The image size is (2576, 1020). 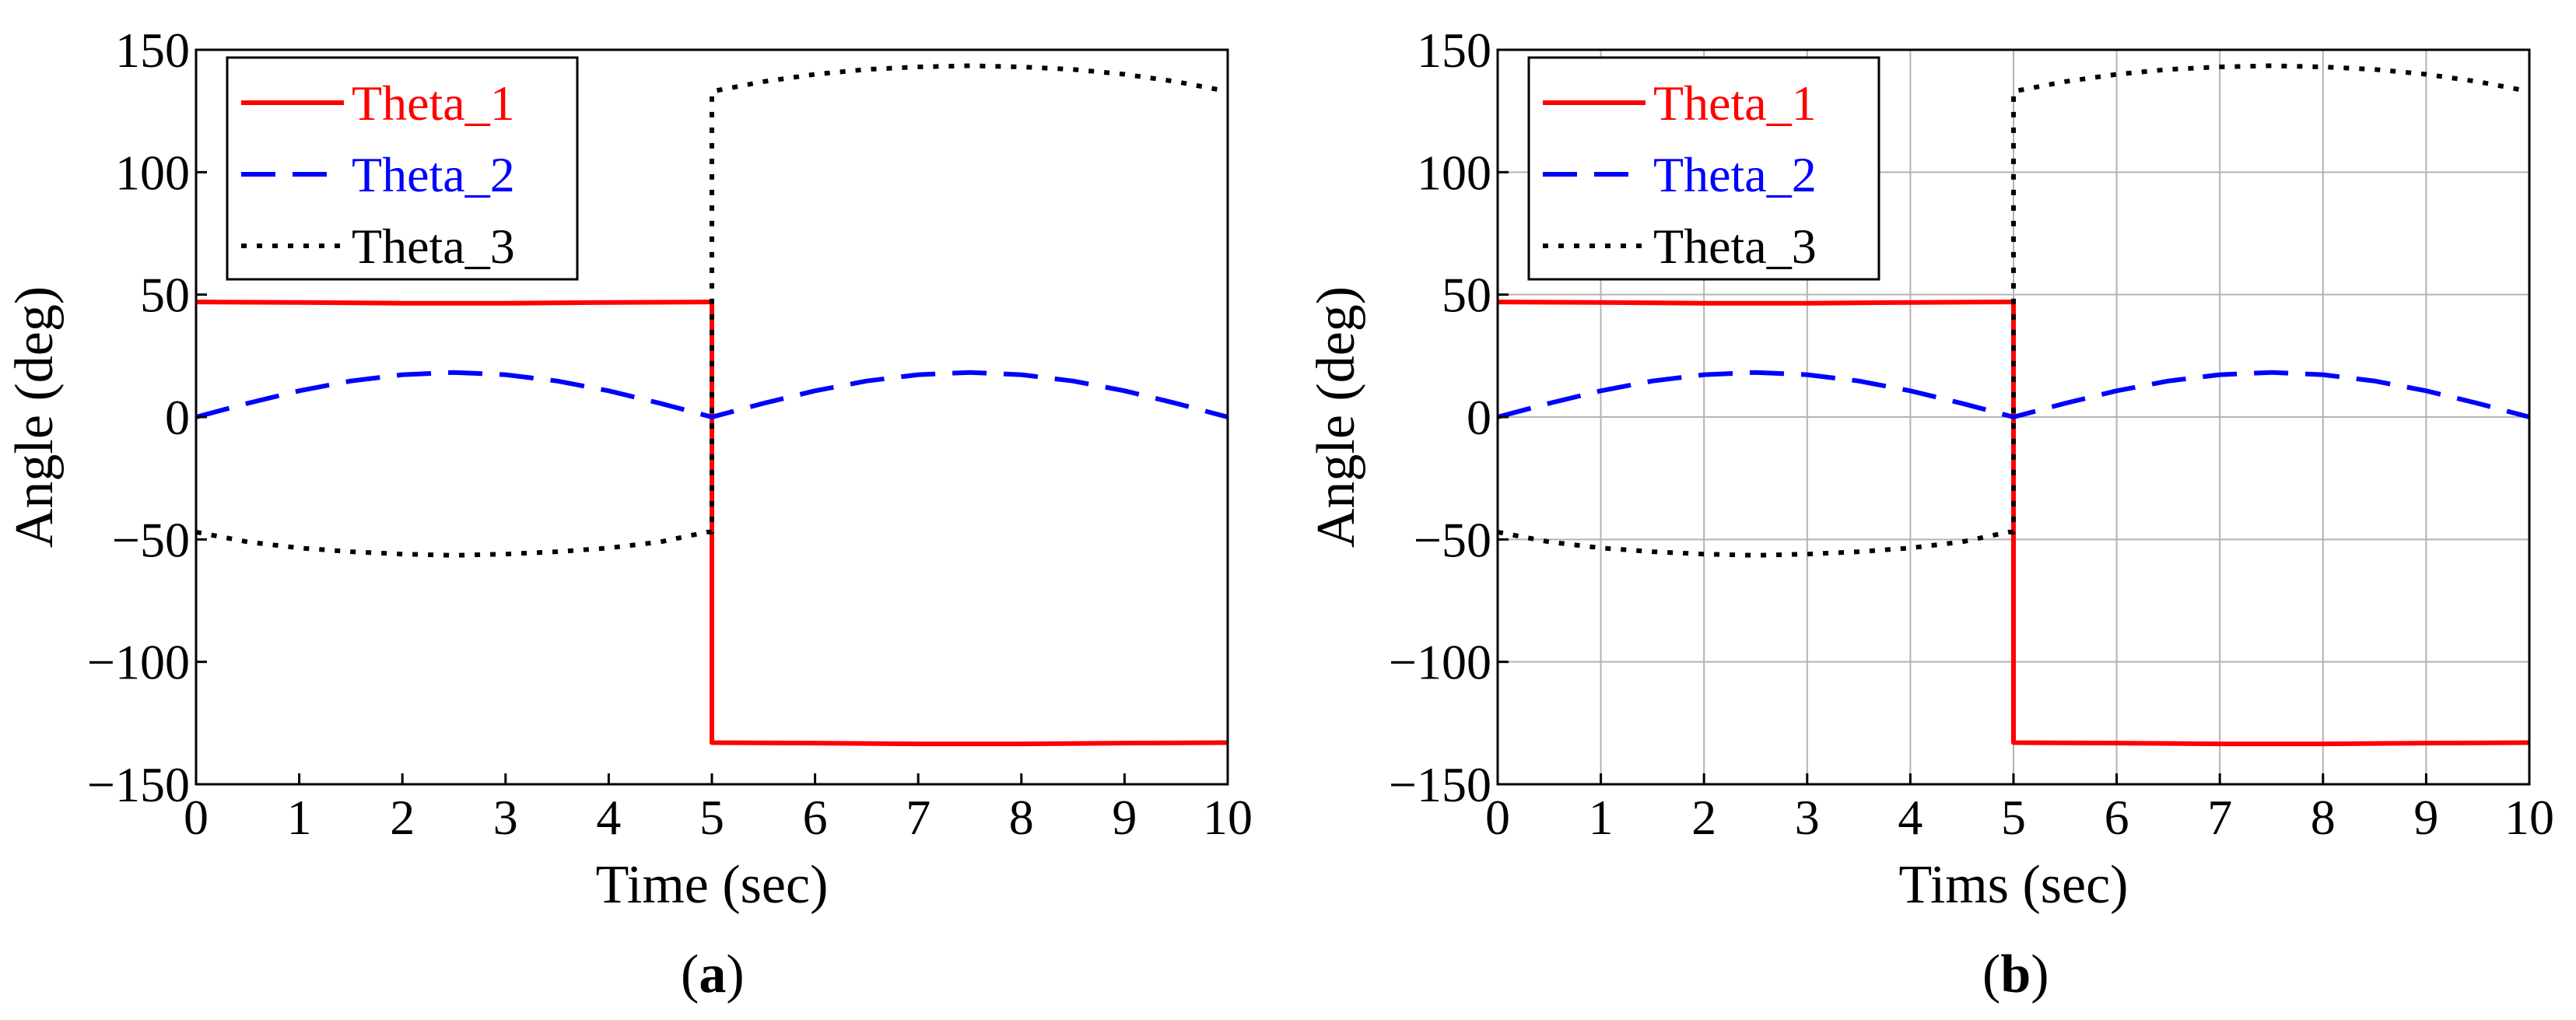 I want to click on x-axis-label: Time (sec), so click(x=712, y=885).